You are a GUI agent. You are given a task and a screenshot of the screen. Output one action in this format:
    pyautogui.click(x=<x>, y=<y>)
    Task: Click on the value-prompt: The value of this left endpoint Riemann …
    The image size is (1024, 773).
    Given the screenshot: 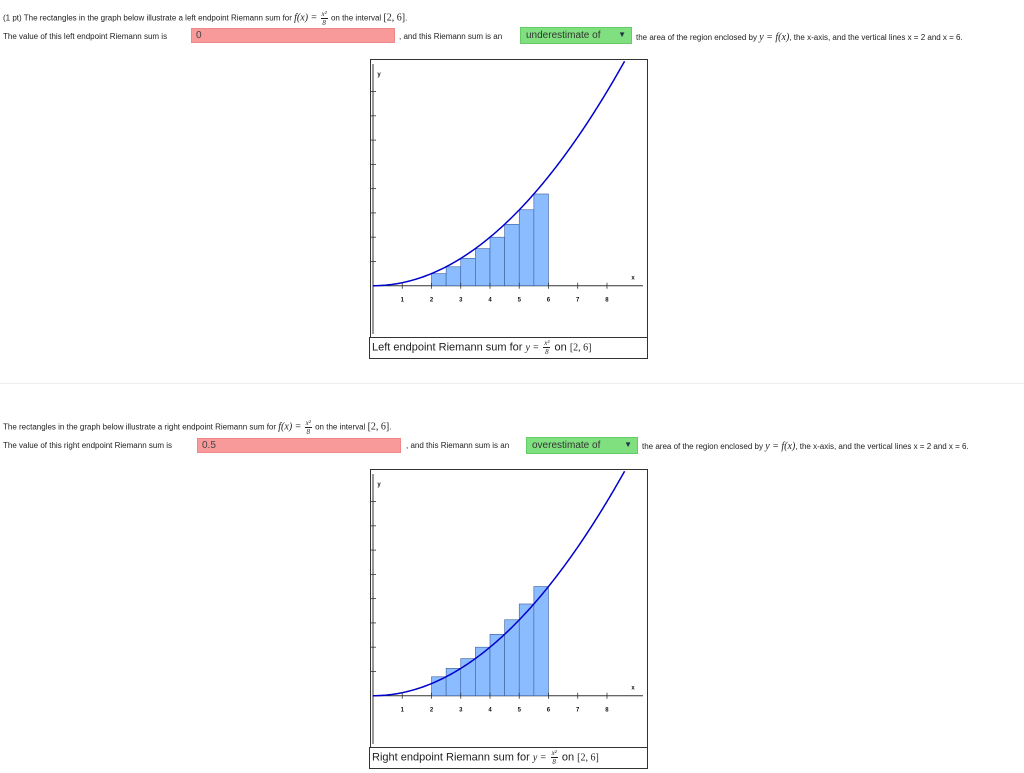 What is the action you would take?
    pyautogui.click(x=85, y=36)
    